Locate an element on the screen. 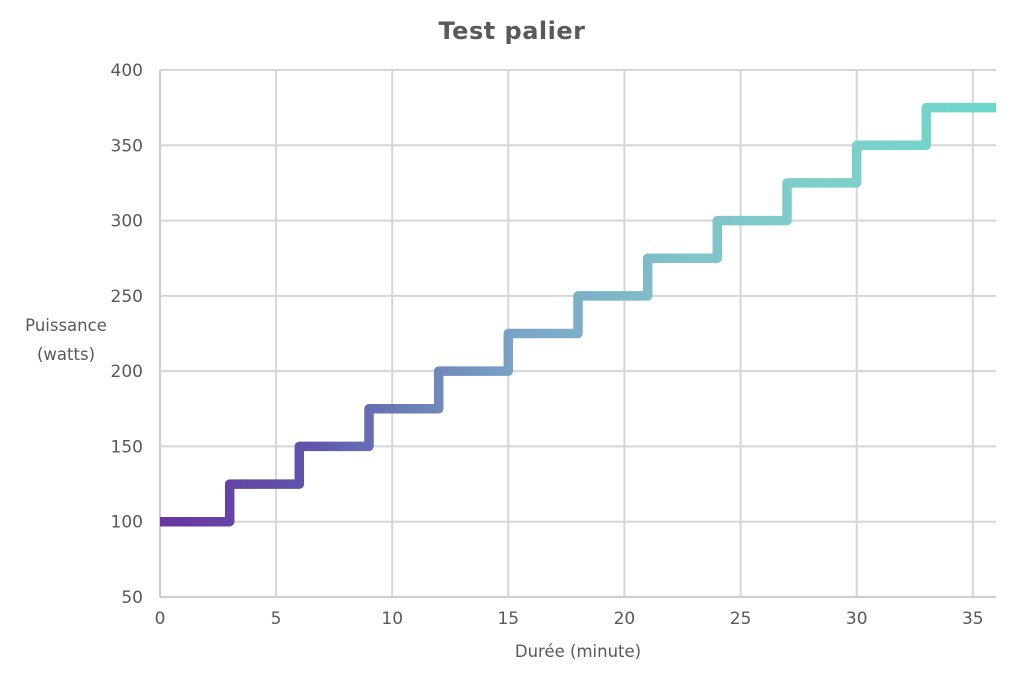 The image size is (1024, 683). y-tick-label: 200 is located at coordinates (127, 372).